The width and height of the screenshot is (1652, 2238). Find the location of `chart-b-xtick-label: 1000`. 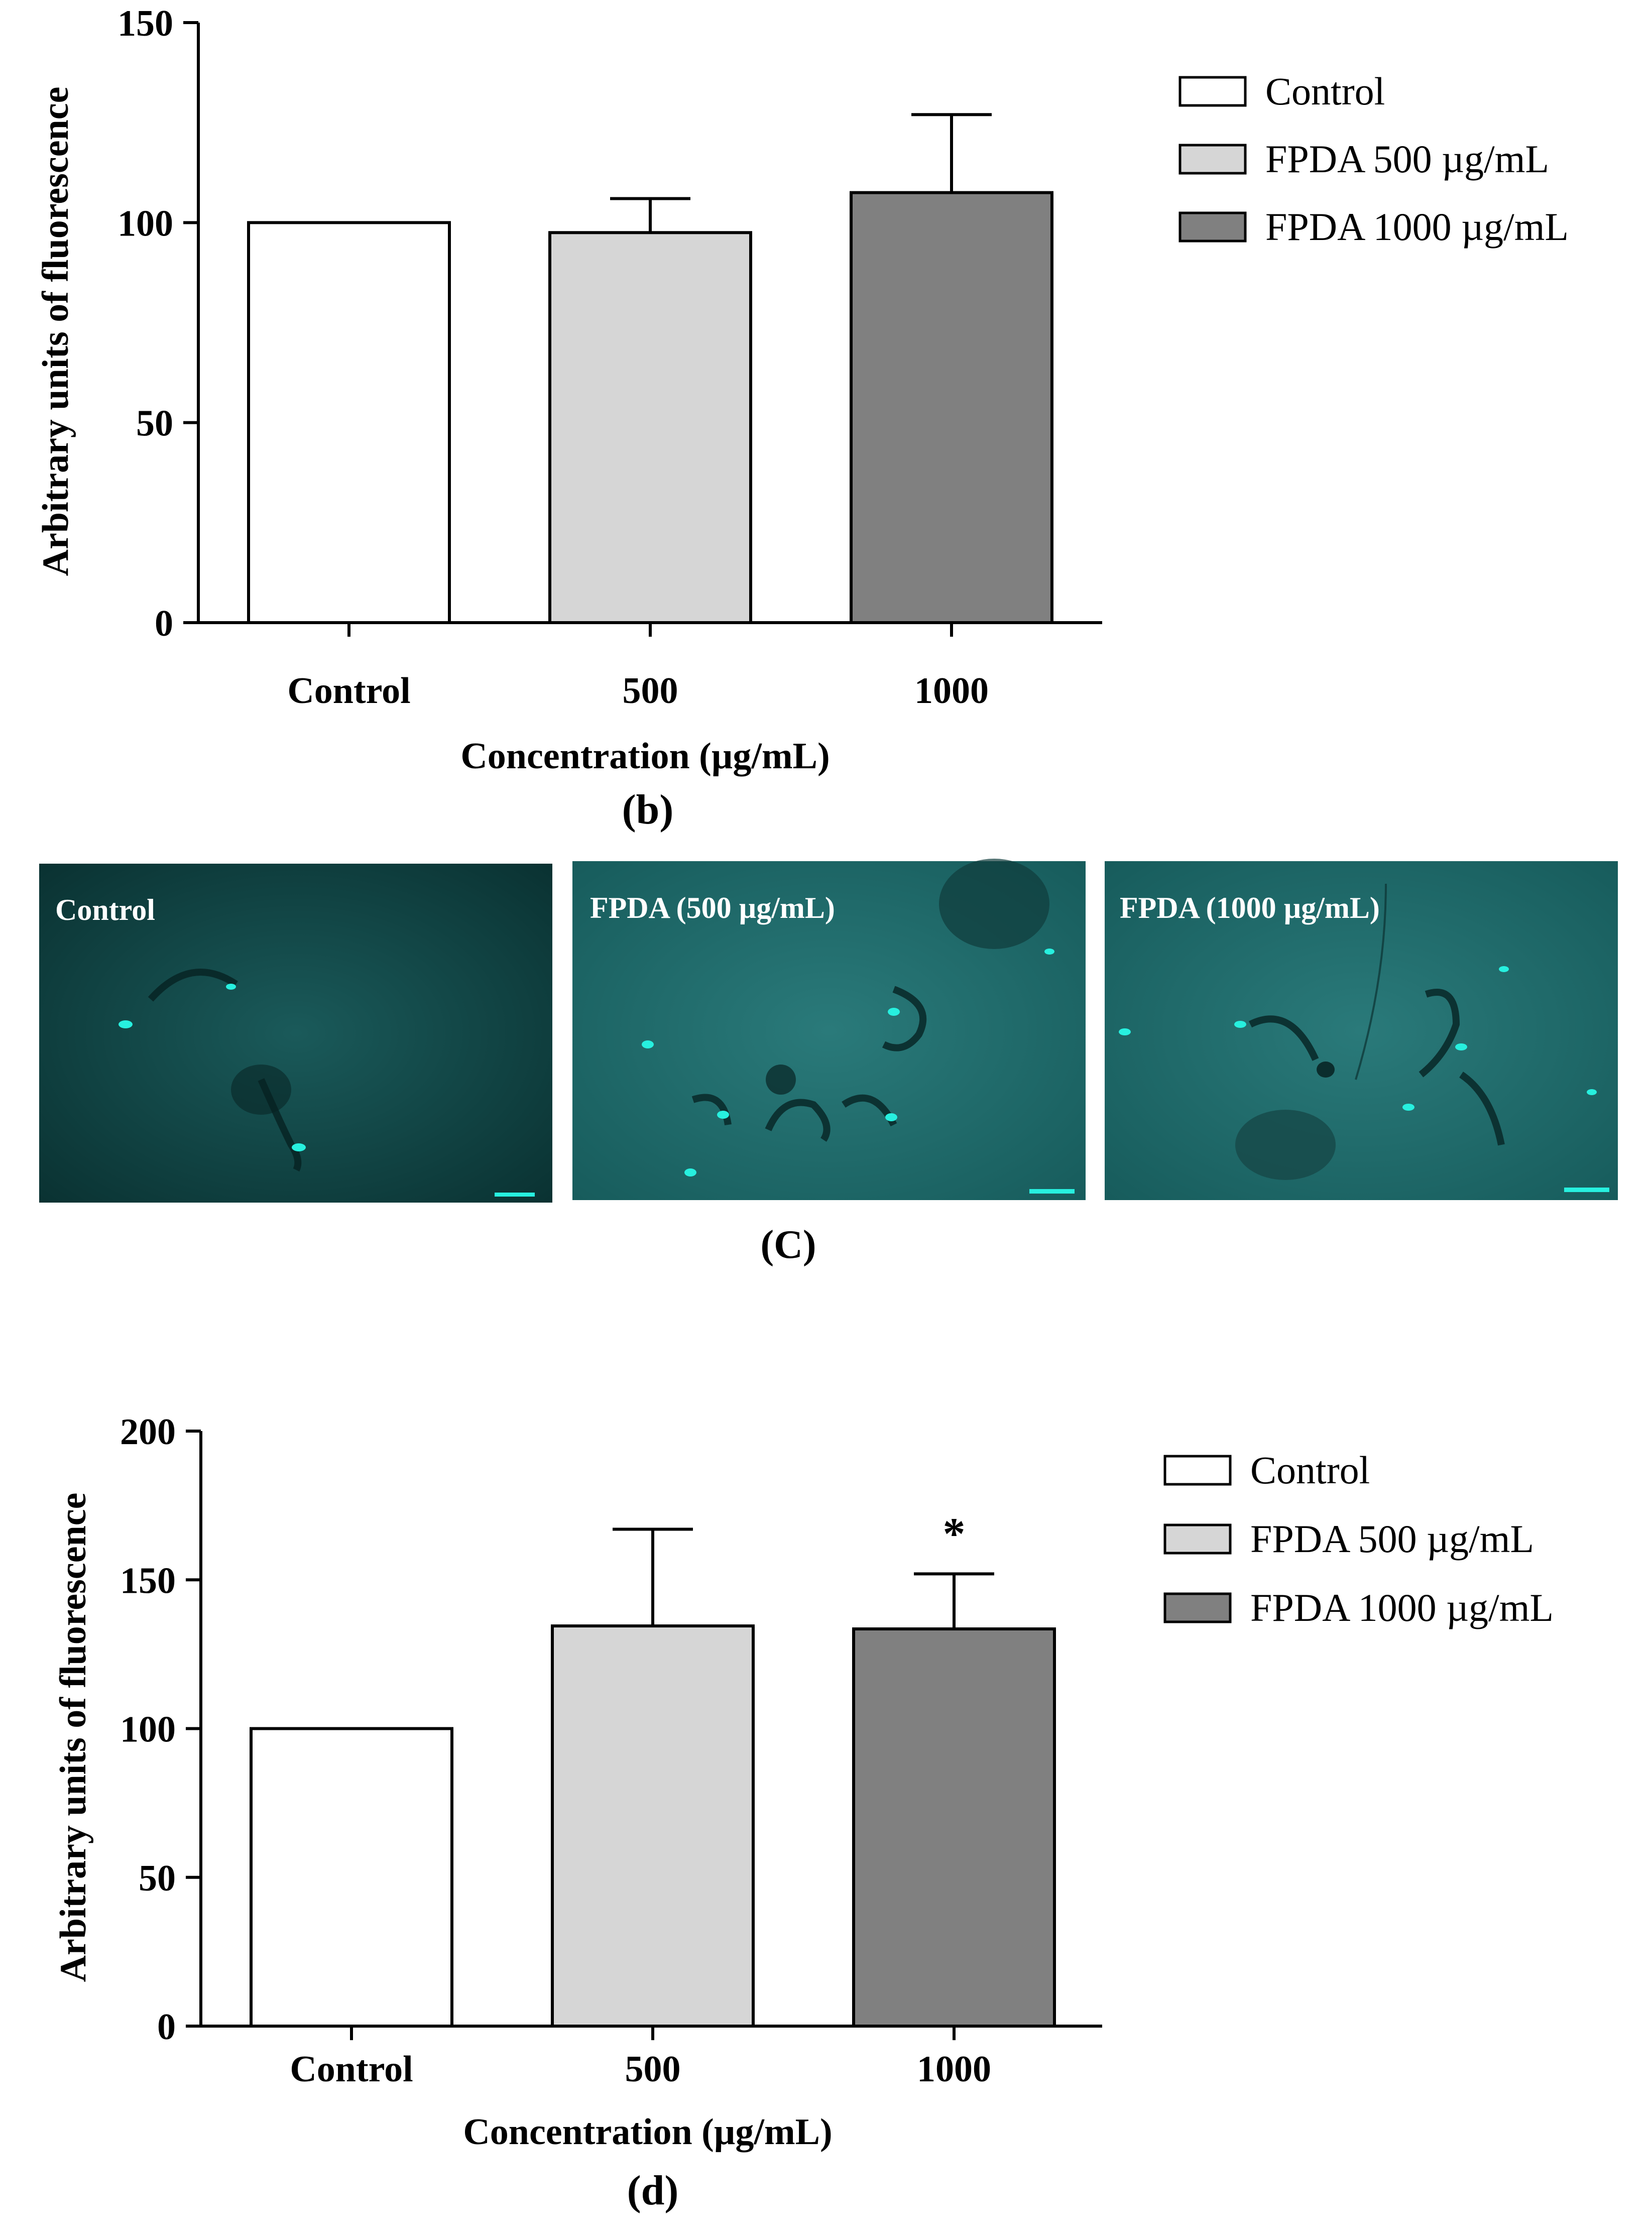

chart-b-xtick-label: 1000 is located at coordinates (951, 691).